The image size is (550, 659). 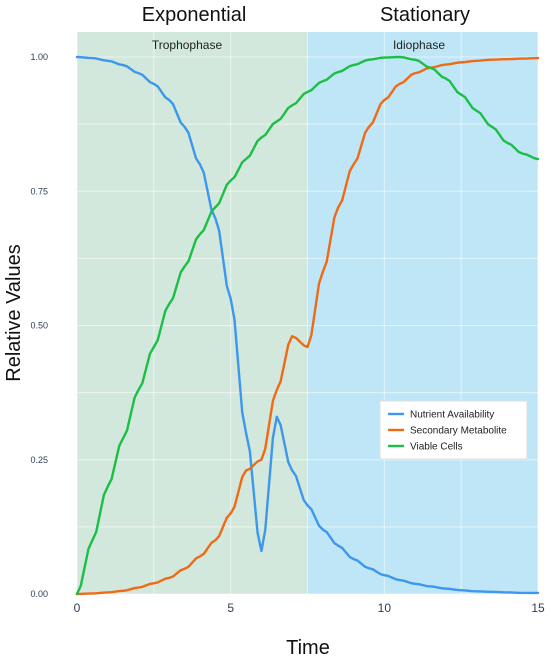 I want to click on y-axis-title: Relative Values, so click(x=14, y=312).